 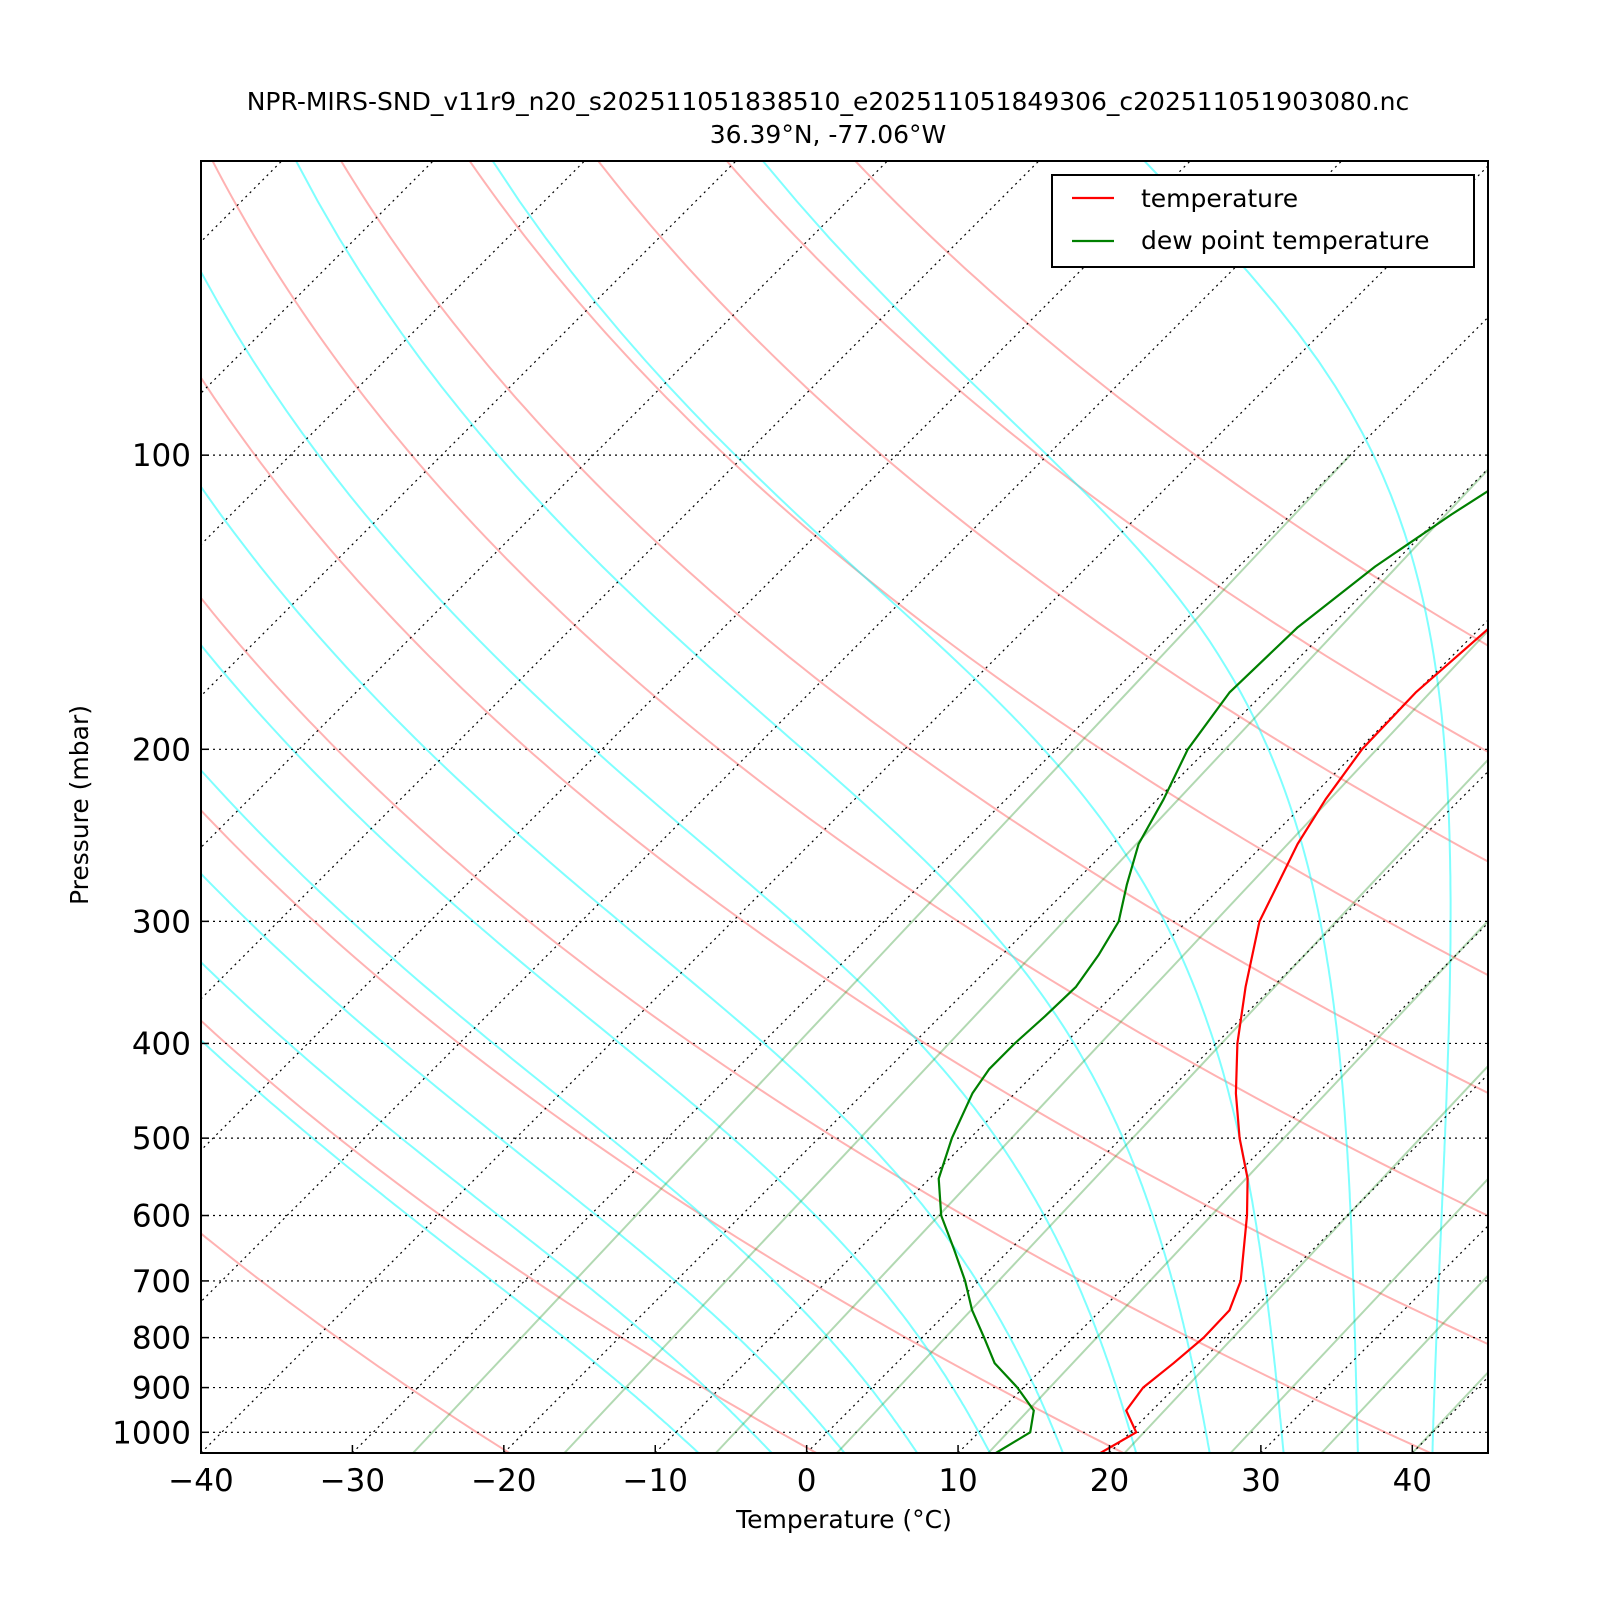 I want to click on y-tick-label: 200, so click(x=161, y=750).